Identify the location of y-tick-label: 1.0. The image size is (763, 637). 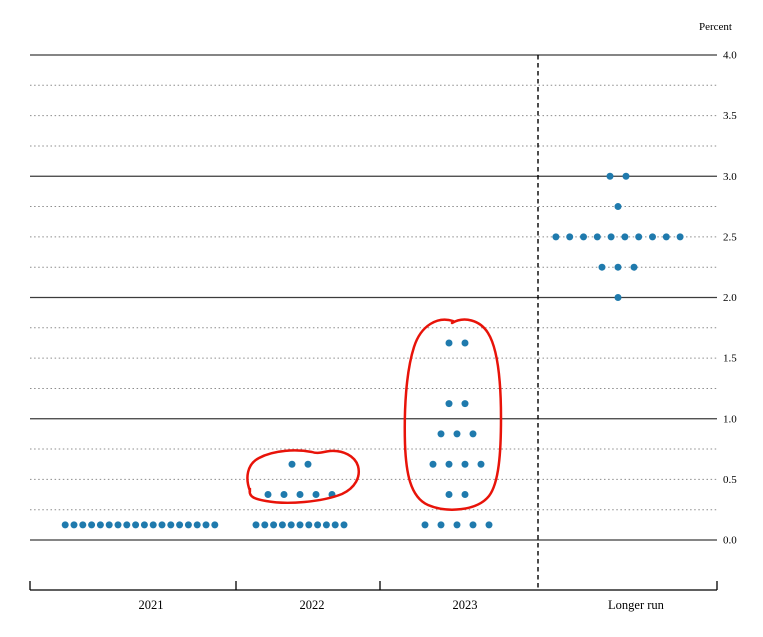
(730, 419).